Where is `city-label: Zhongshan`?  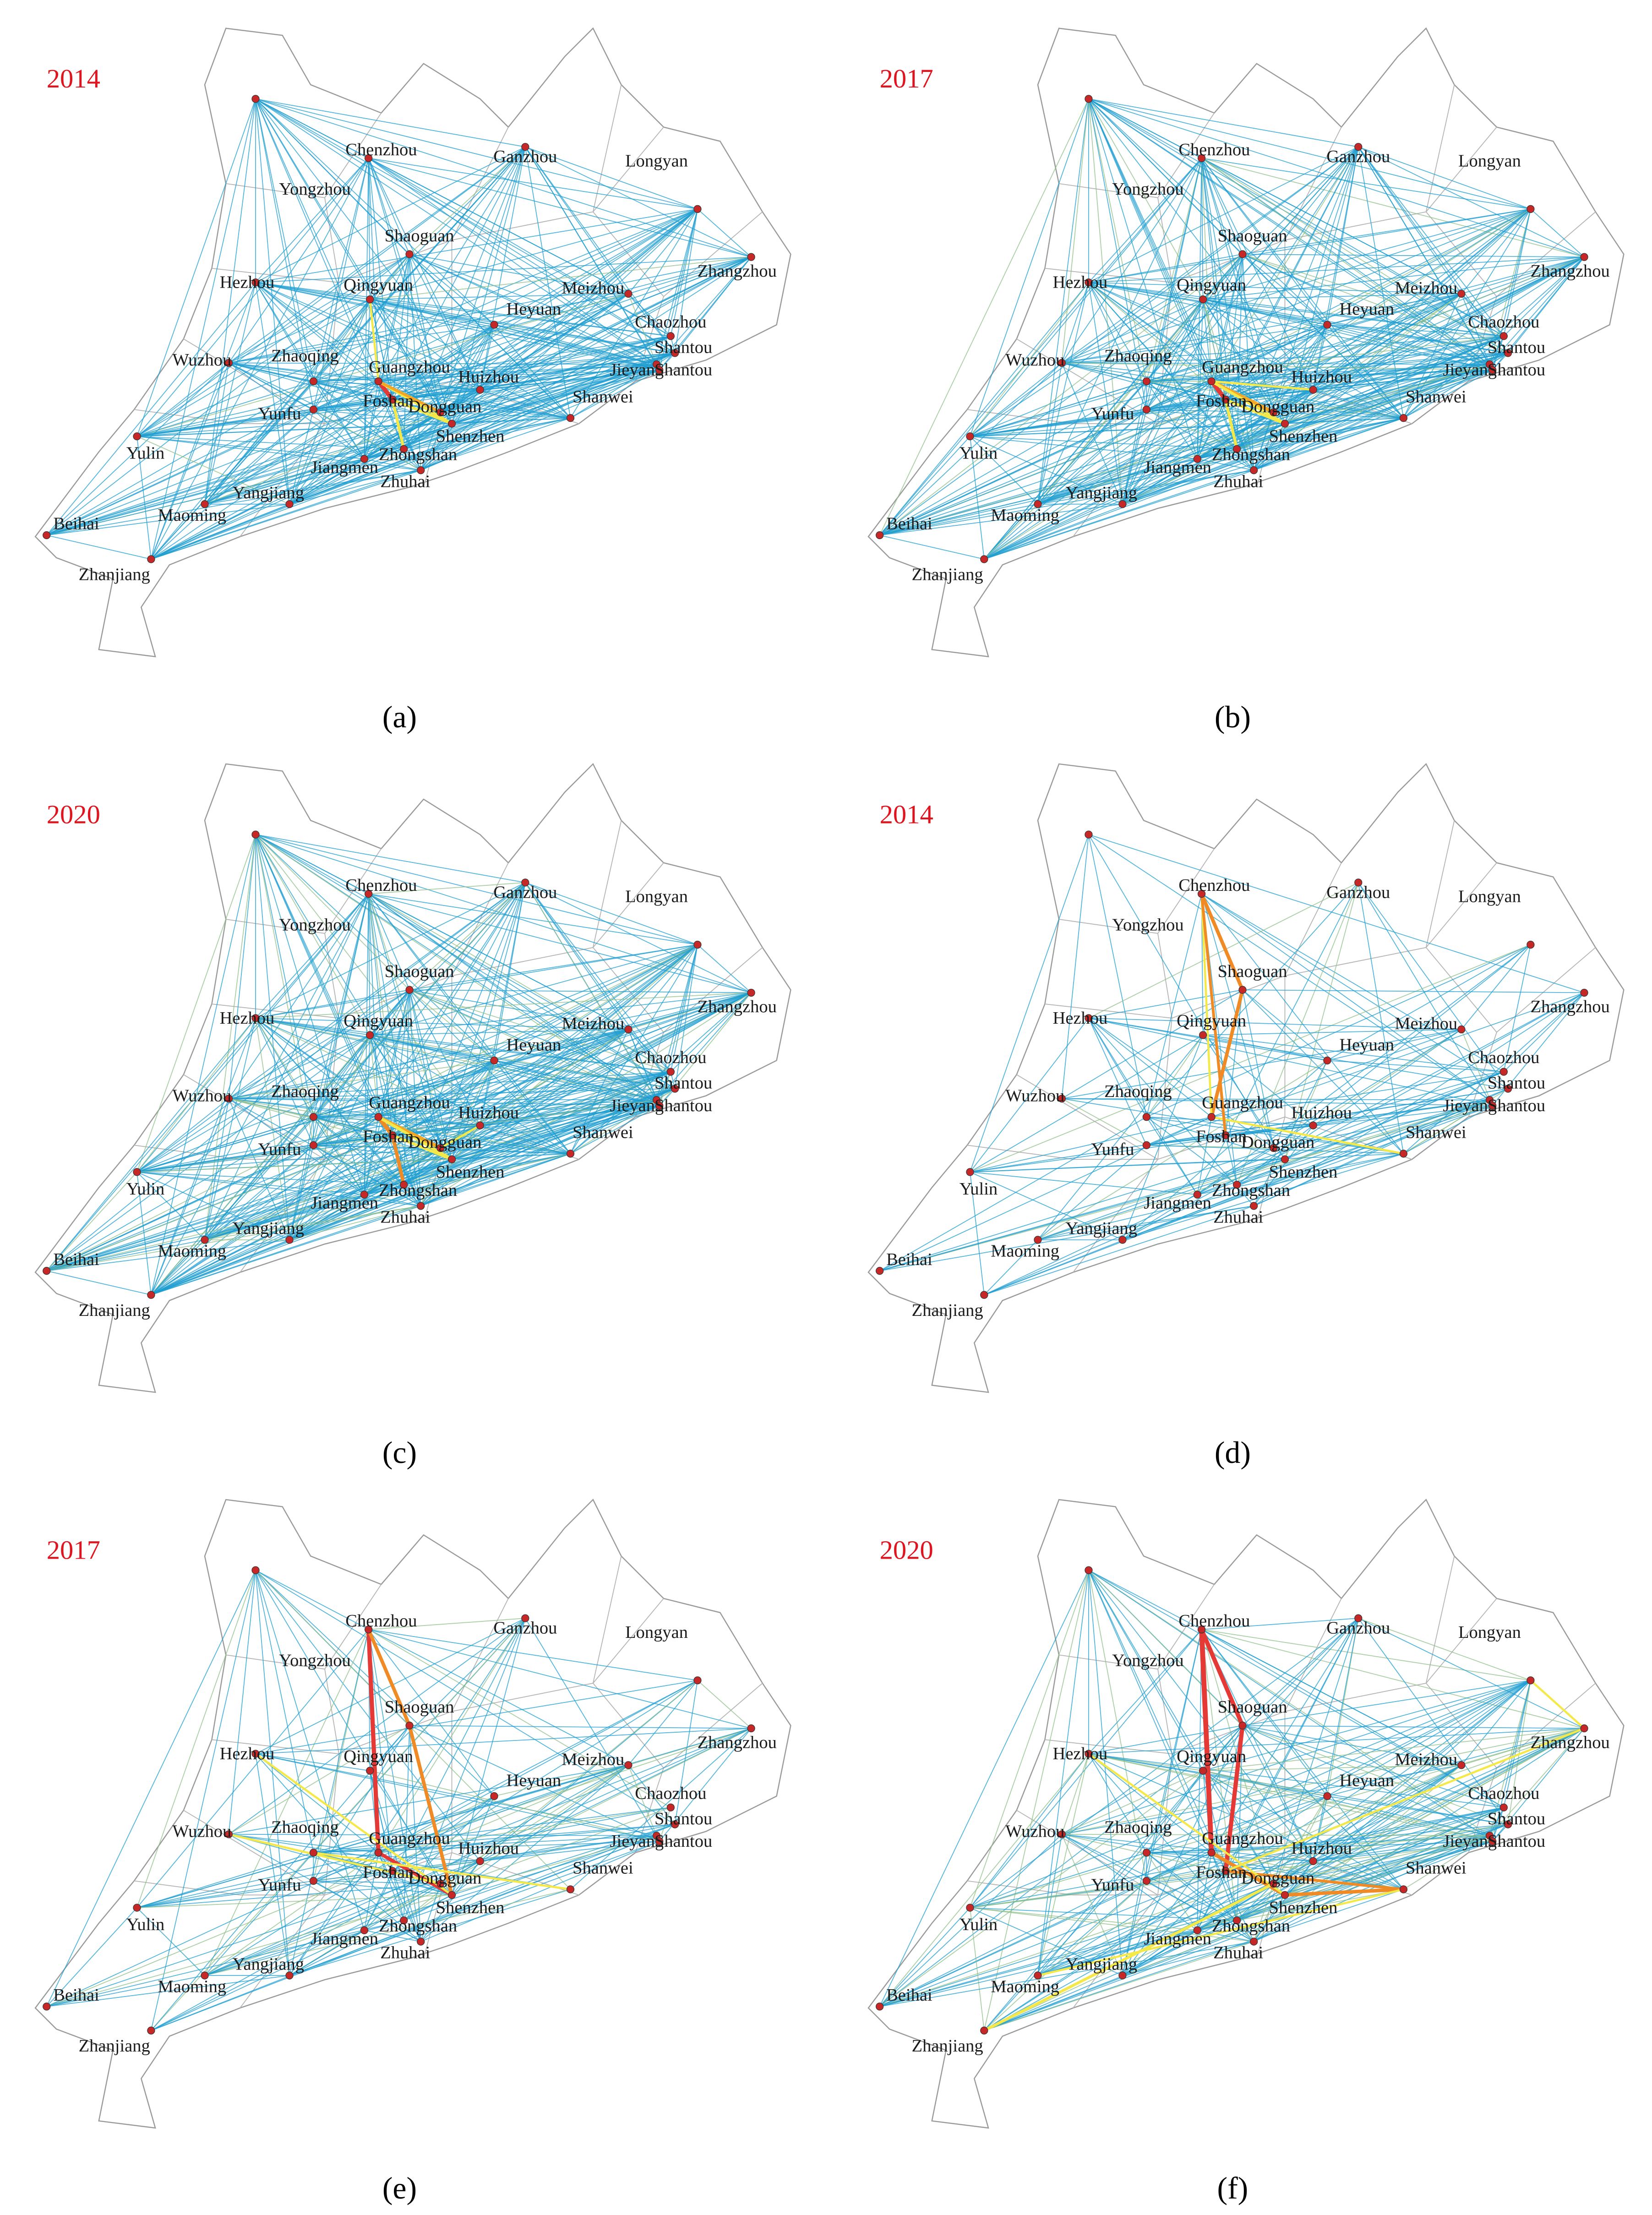
city-label: Zhongshan is located at coordinates (1251, 1926).